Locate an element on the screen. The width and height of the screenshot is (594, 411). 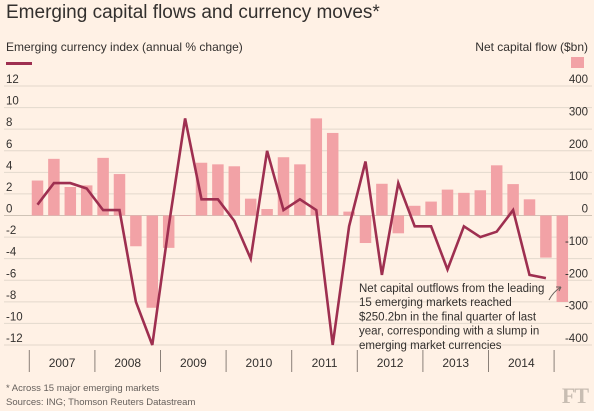
ft-logo: FT is located at coordinates (575, 395).